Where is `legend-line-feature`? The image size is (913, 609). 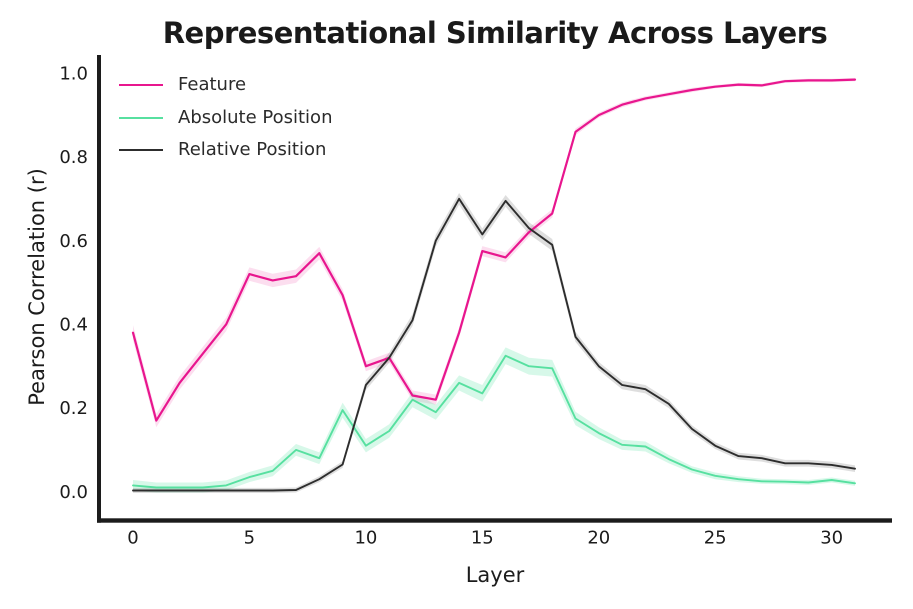
legend-line-feature is located at coordinates (141, 85).